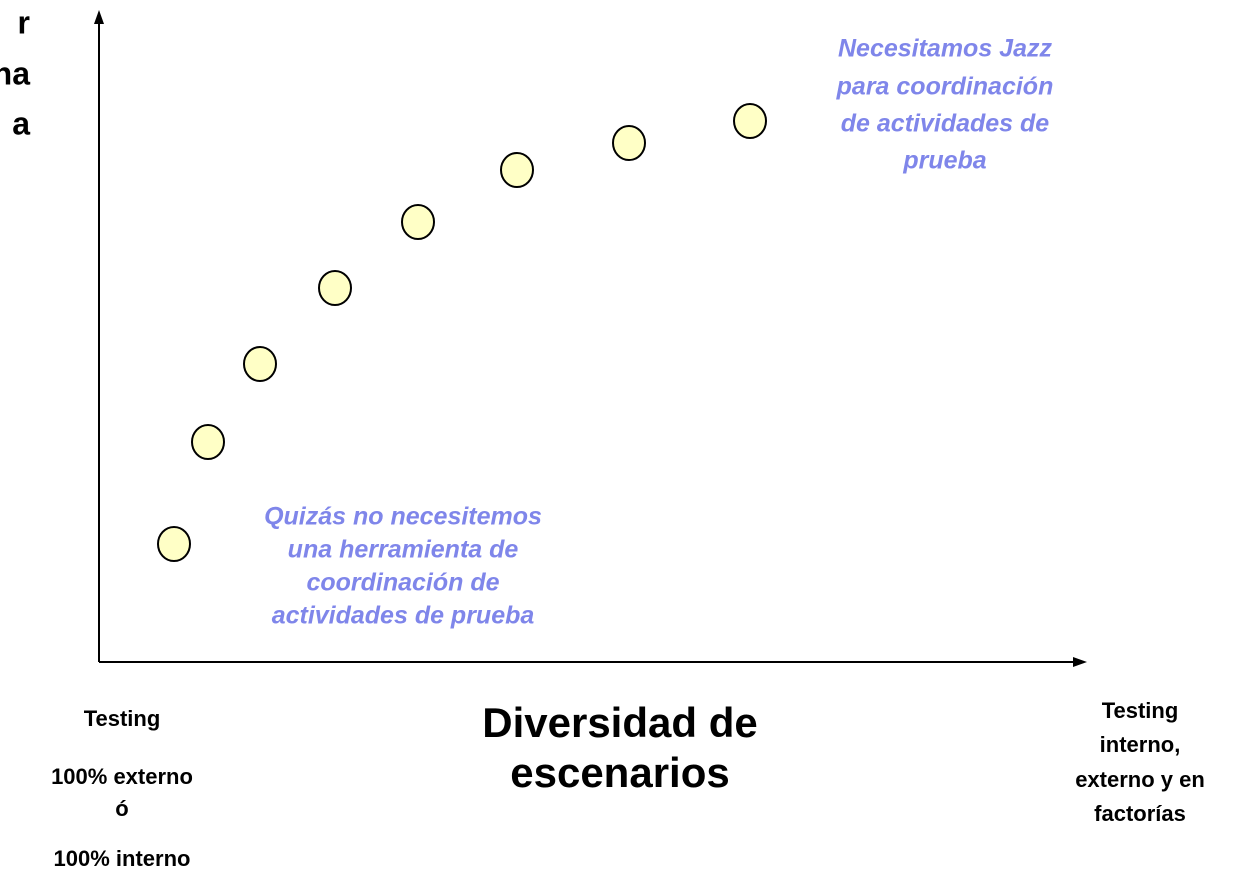 This screenshot has width=1235, height=875. I want to click on annotation: para coordinación, so click(945, 87).